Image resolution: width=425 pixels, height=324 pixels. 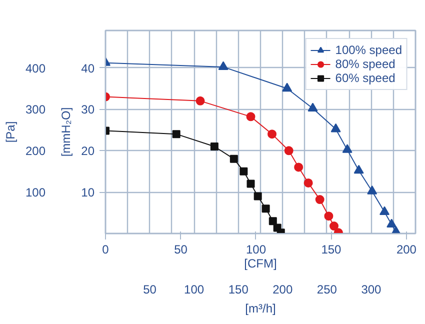 What do you see at coordinates (331, 249) in the screenshot?
I see `x2-tick-label: 150` at bounding box center [331, 249].